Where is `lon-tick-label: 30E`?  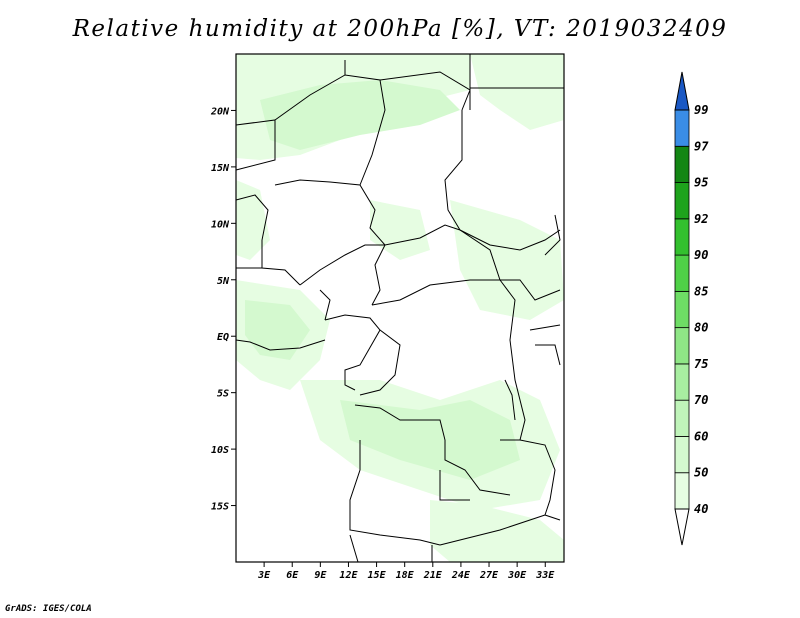
lon-tick-label: 30E is located at coordinates (517, 575).